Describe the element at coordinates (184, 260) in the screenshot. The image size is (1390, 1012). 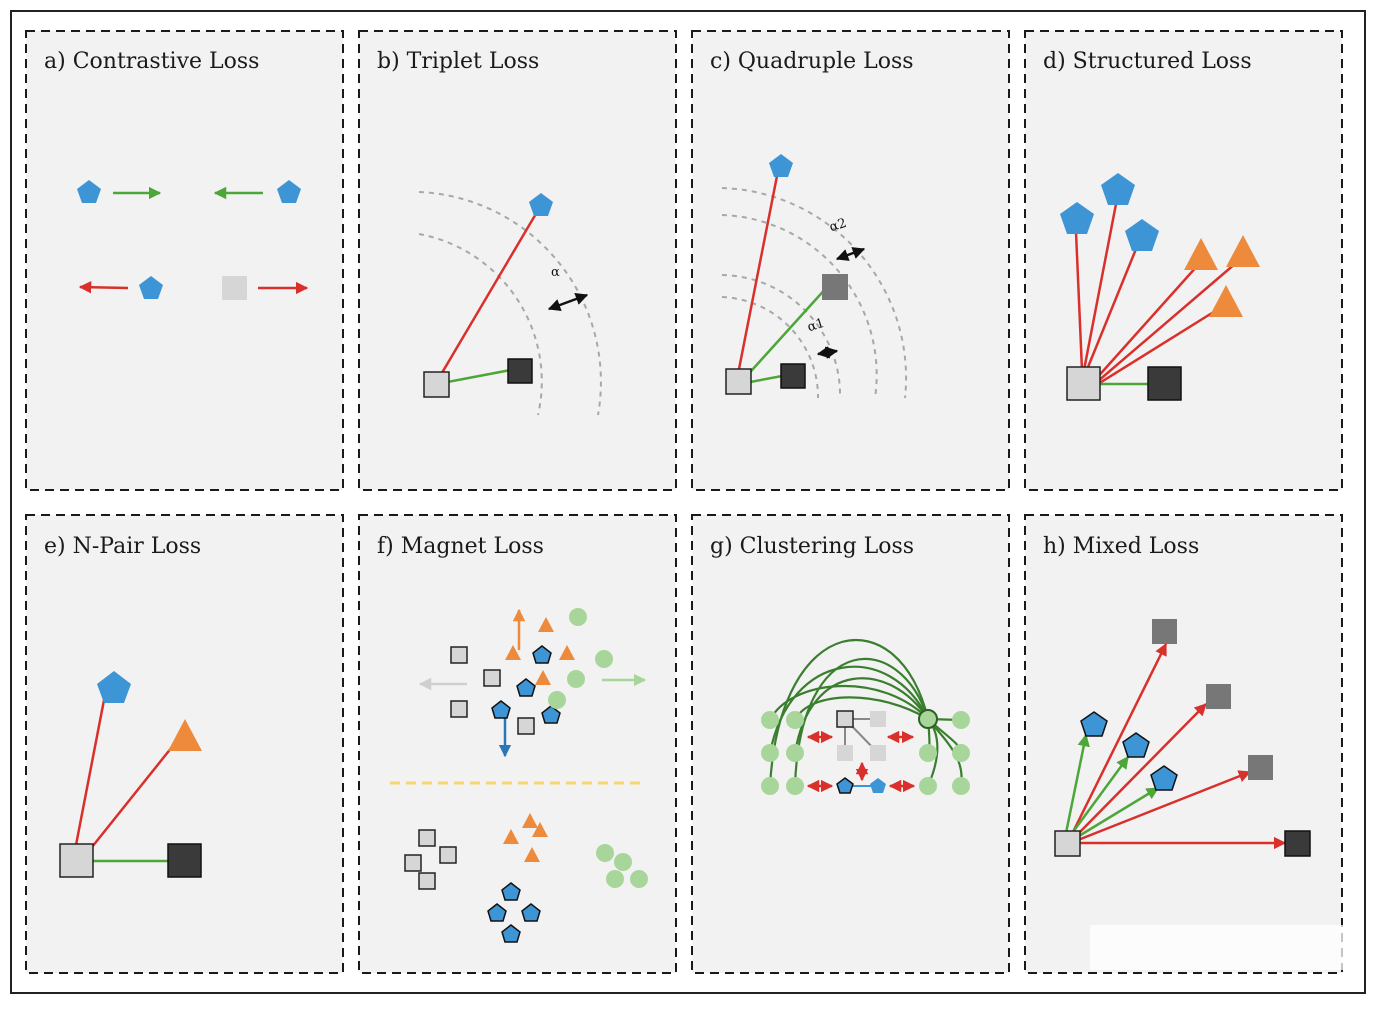
I see `panel-contrastive-loss: a) Contrastive Loss` at that location.